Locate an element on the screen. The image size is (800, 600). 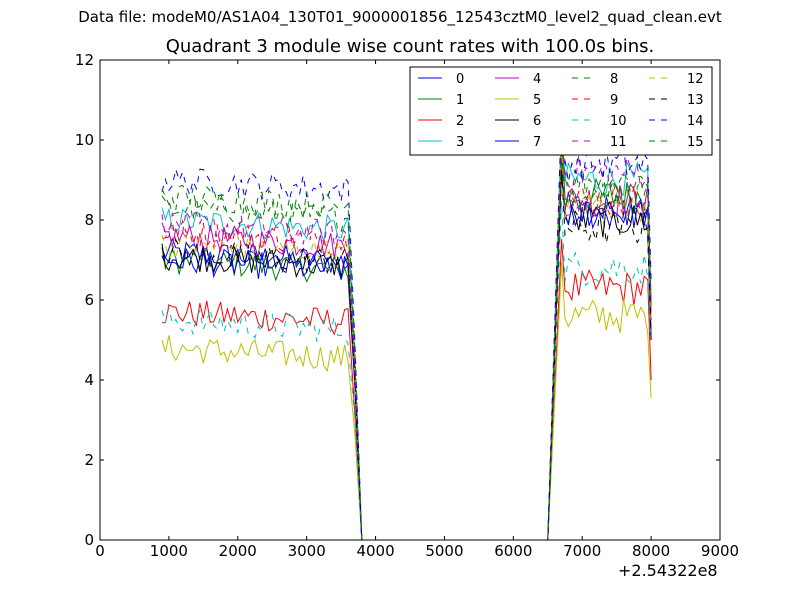
y-tick-label: 2 is located at coordinates (89, 460).